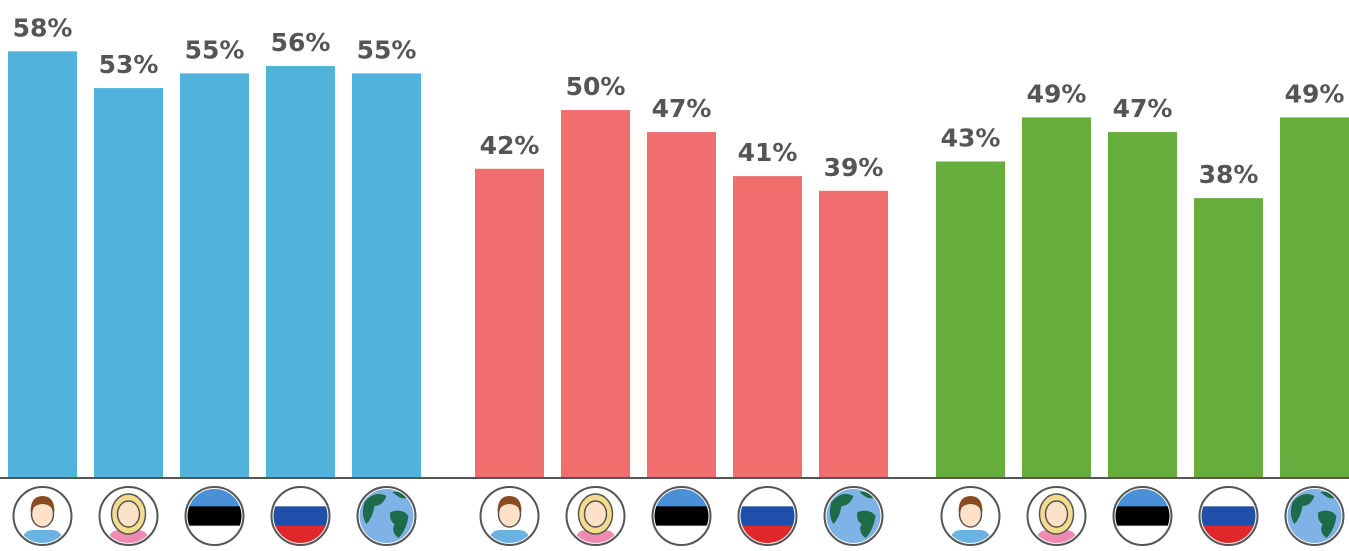  What do you see at coordinates (971, 137) in the screenshot?
I see `value-label: 43%` at bounding box center [971, 137].